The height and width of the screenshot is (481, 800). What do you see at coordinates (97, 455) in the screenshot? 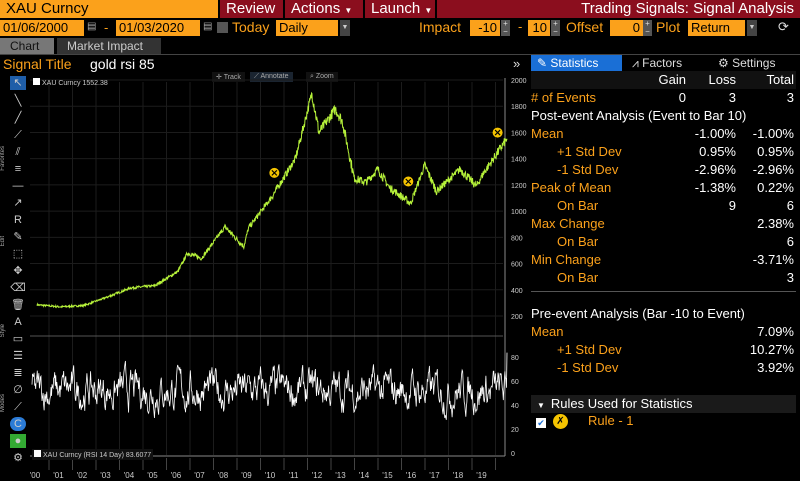
I see `rsi-legend-text: XAU Curncy (RSI 14 Day) 83.6077` at bounding box center [97, 455].